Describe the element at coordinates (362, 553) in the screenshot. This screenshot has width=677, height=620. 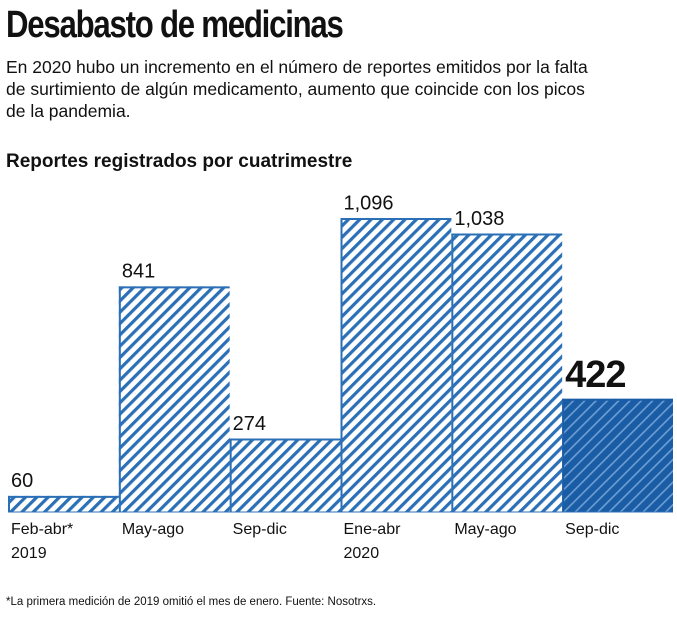
I see `x-year-label: 2020` at that location.